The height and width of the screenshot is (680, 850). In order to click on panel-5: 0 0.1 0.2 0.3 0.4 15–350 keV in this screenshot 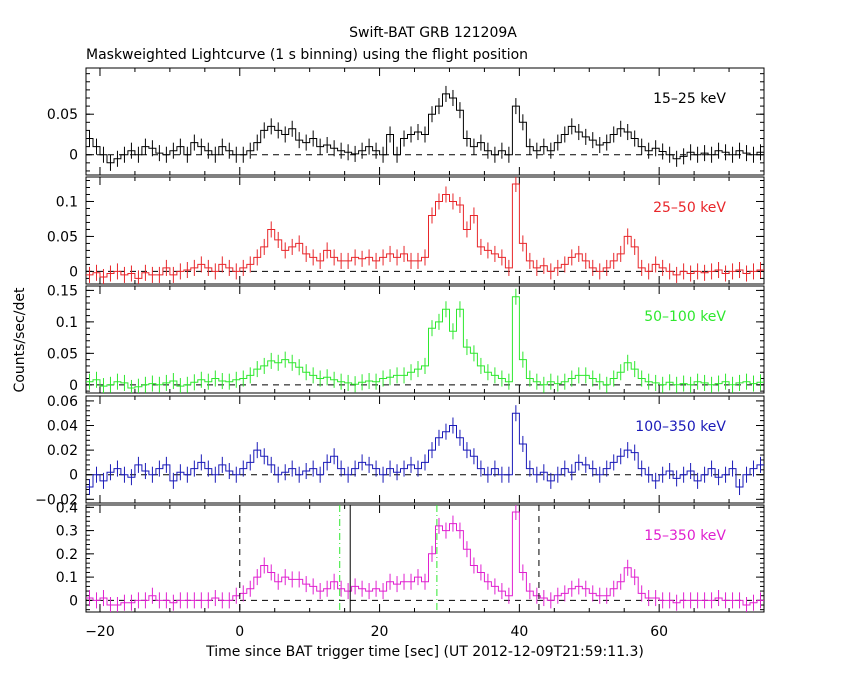, I will do `click(410, 556)`.